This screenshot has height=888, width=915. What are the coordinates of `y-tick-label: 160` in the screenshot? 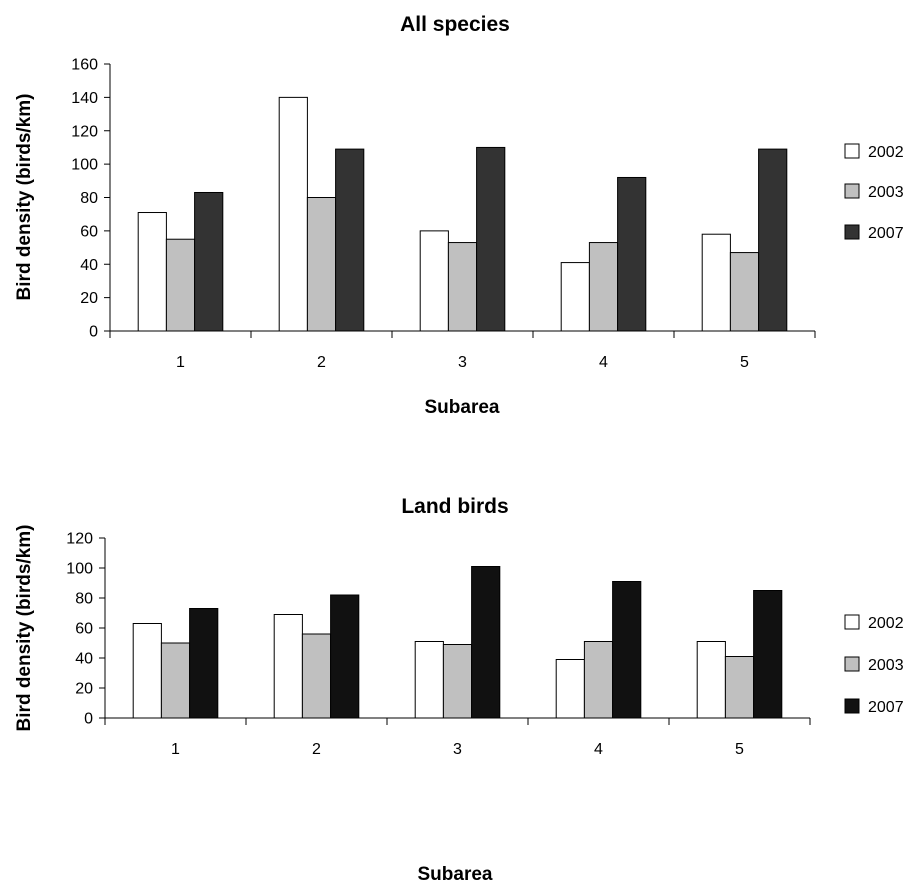 It's located at (84, 65).